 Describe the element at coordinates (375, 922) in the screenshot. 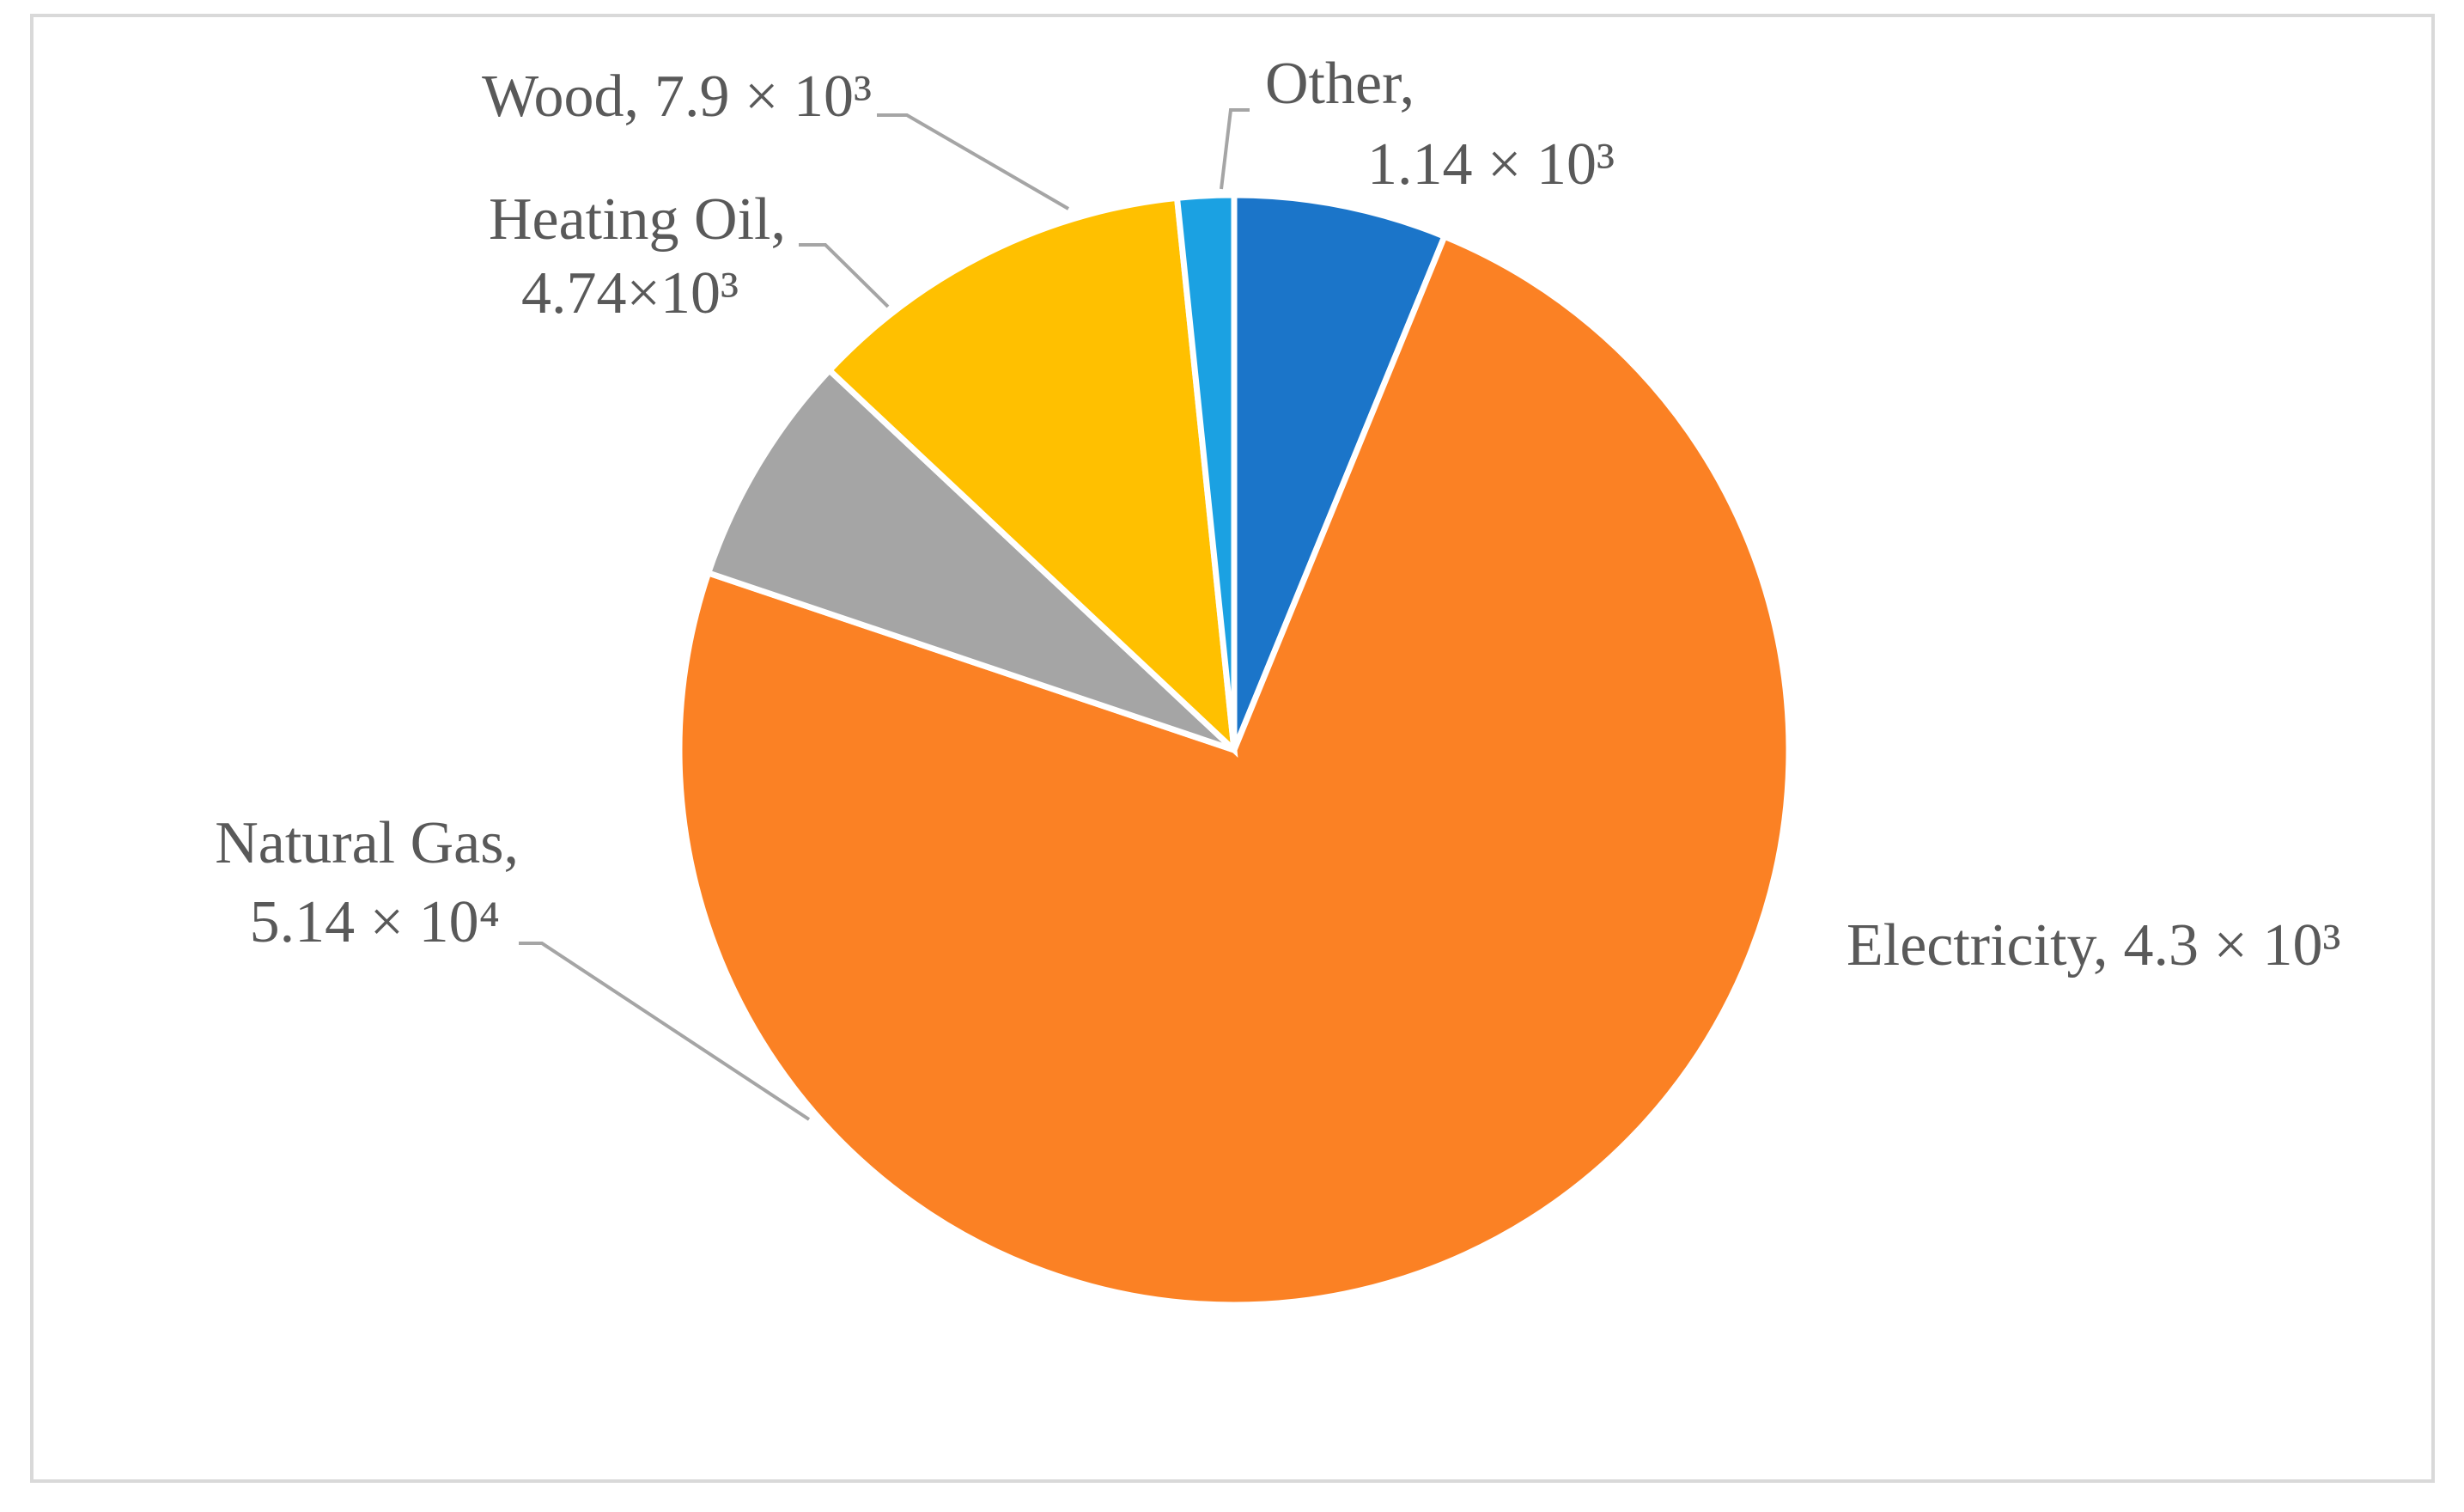

I see `data-label-value: 5.14 × 10⁴` at that location.